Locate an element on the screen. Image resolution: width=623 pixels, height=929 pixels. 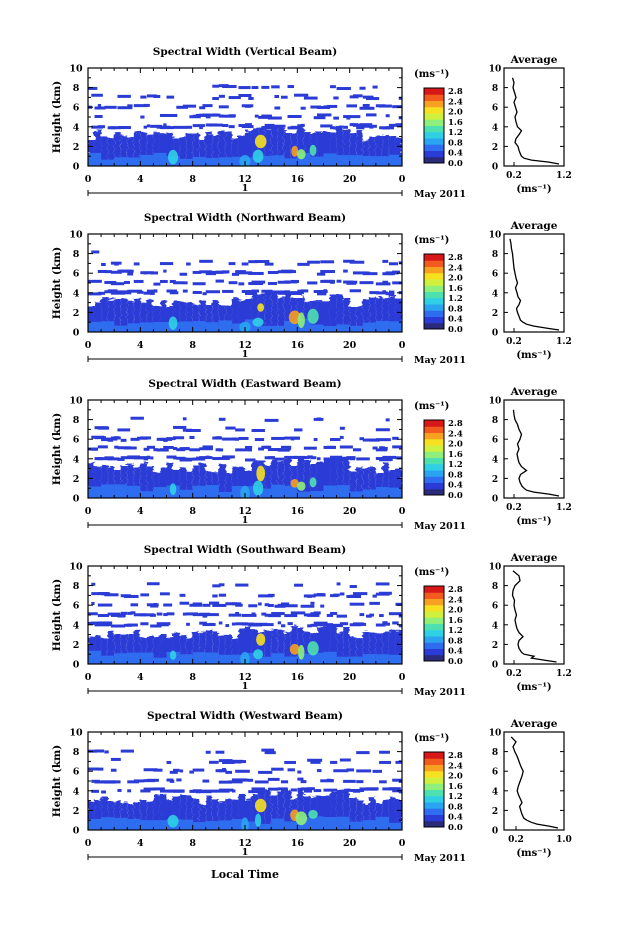
colorbar-tick-label: 2.0 is located at coordinates (455, 445).